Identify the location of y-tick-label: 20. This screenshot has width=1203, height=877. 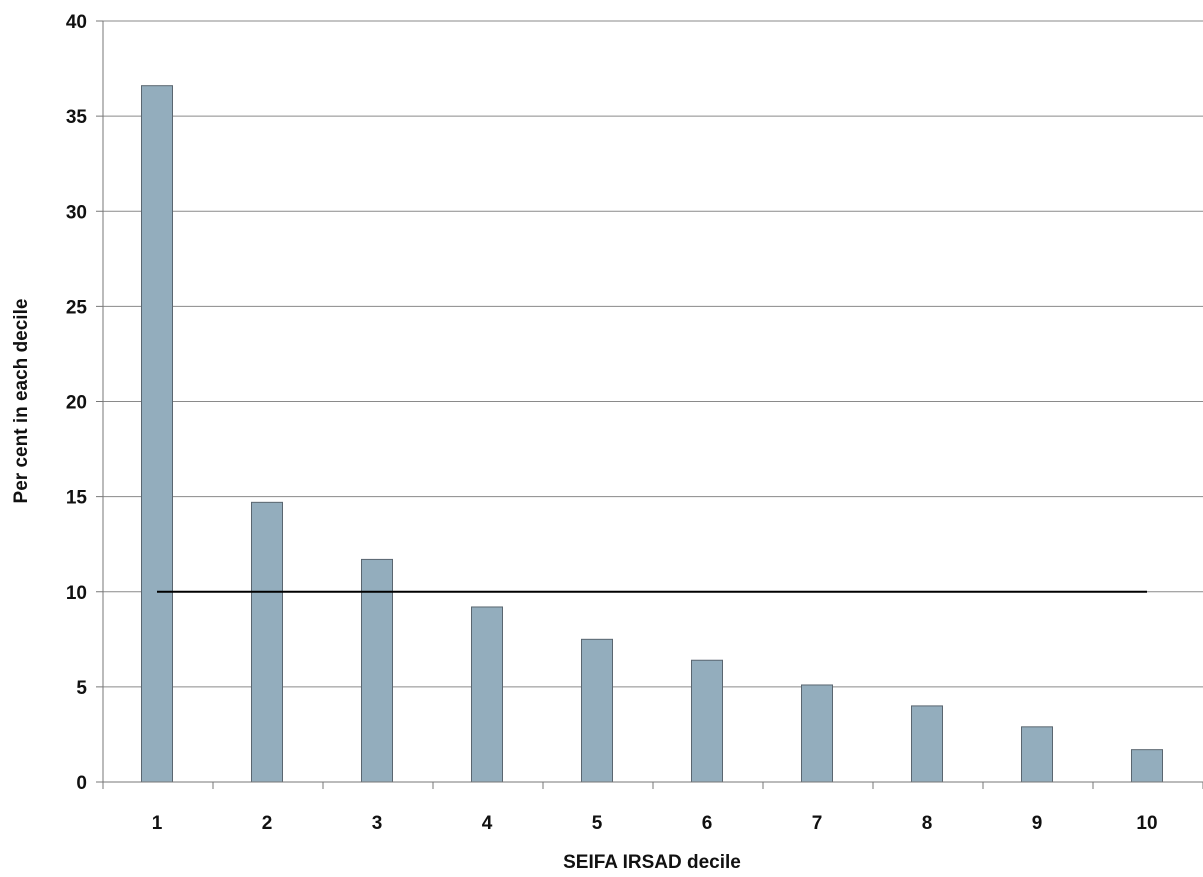
(76, 403).